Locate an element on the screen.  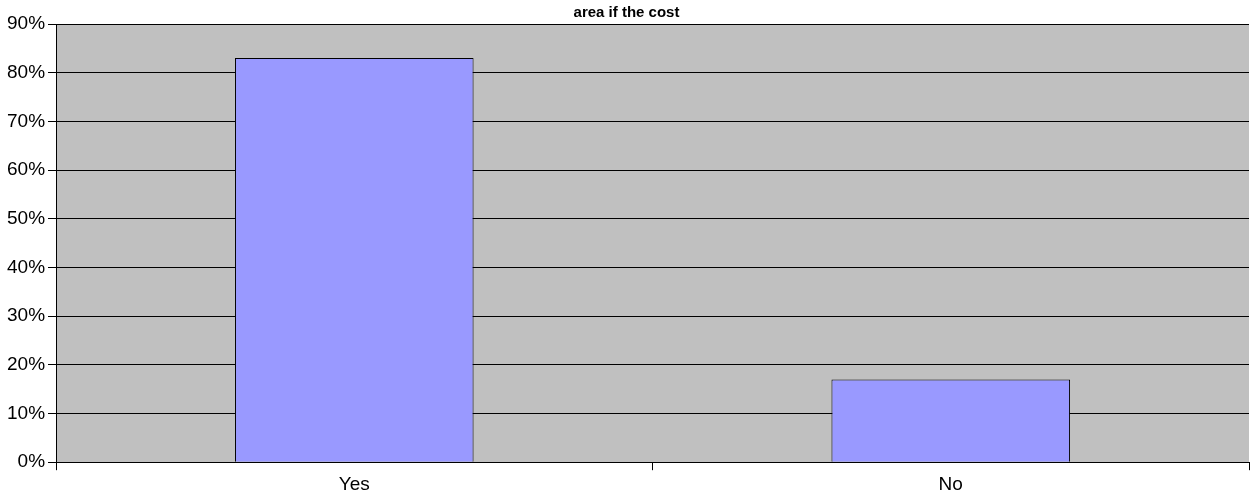
y-tick-label: 60% is located at coordinates (26, 169).